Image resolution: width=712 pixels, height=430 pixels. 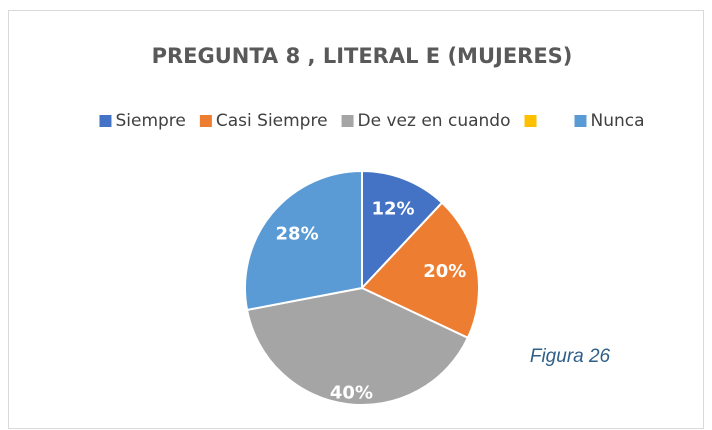 What do you see at coordinates (351, 393) in the screenshot?
I see `data-label: 40%` at bounding box center [351, 393].